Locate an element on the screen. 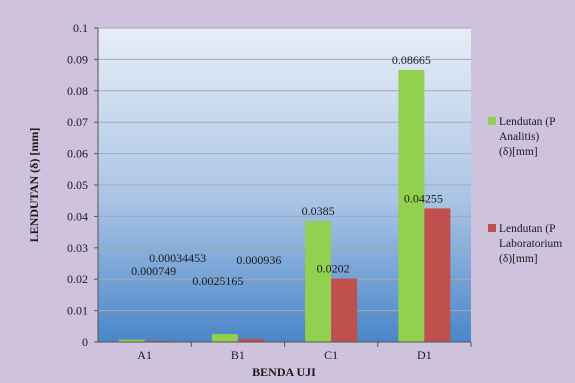 This screenshot has width=575, height=383. legend-label: Laboratorium is located at coordinates (530, 244).